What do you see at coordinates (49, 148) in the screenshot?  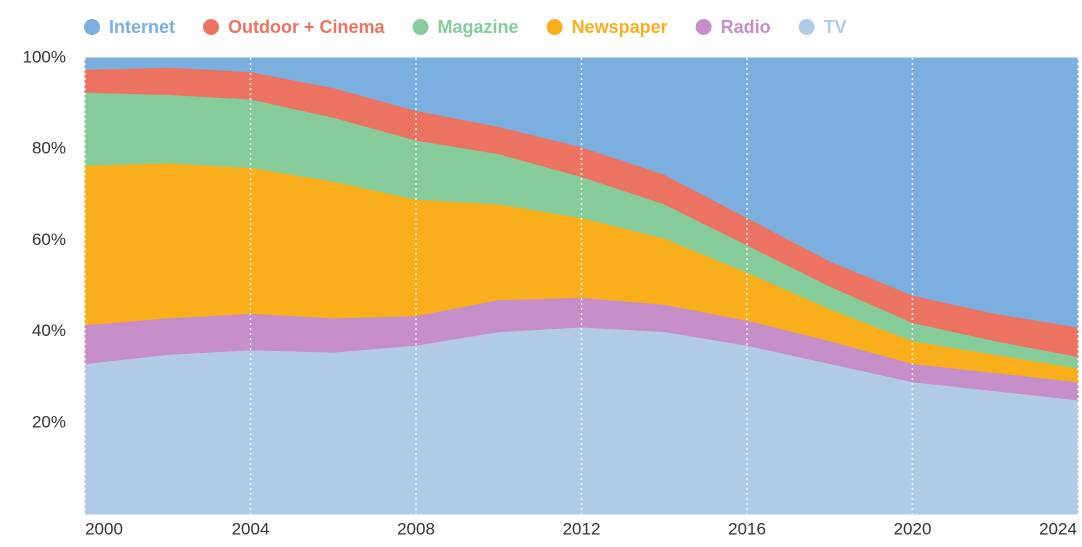 I see `y-tick-label: 80%` at bounding box center [49, 148].